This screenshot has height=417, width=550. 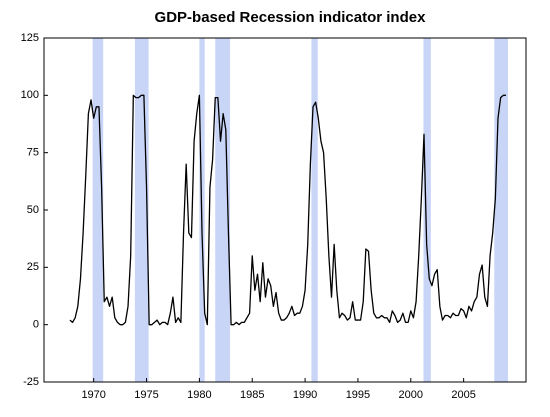 I want to click on chart-title: GDP-based Recession indicator index, so click(x=291, y=17).